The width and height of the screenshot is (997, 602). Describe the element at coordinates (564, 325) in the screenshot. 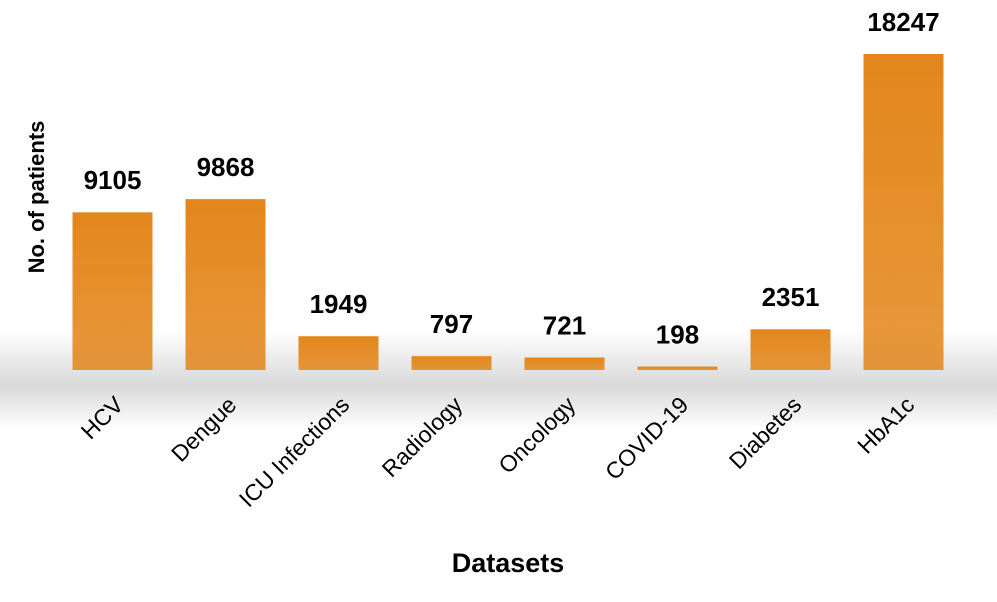

I see `data-label: 721` at that location.